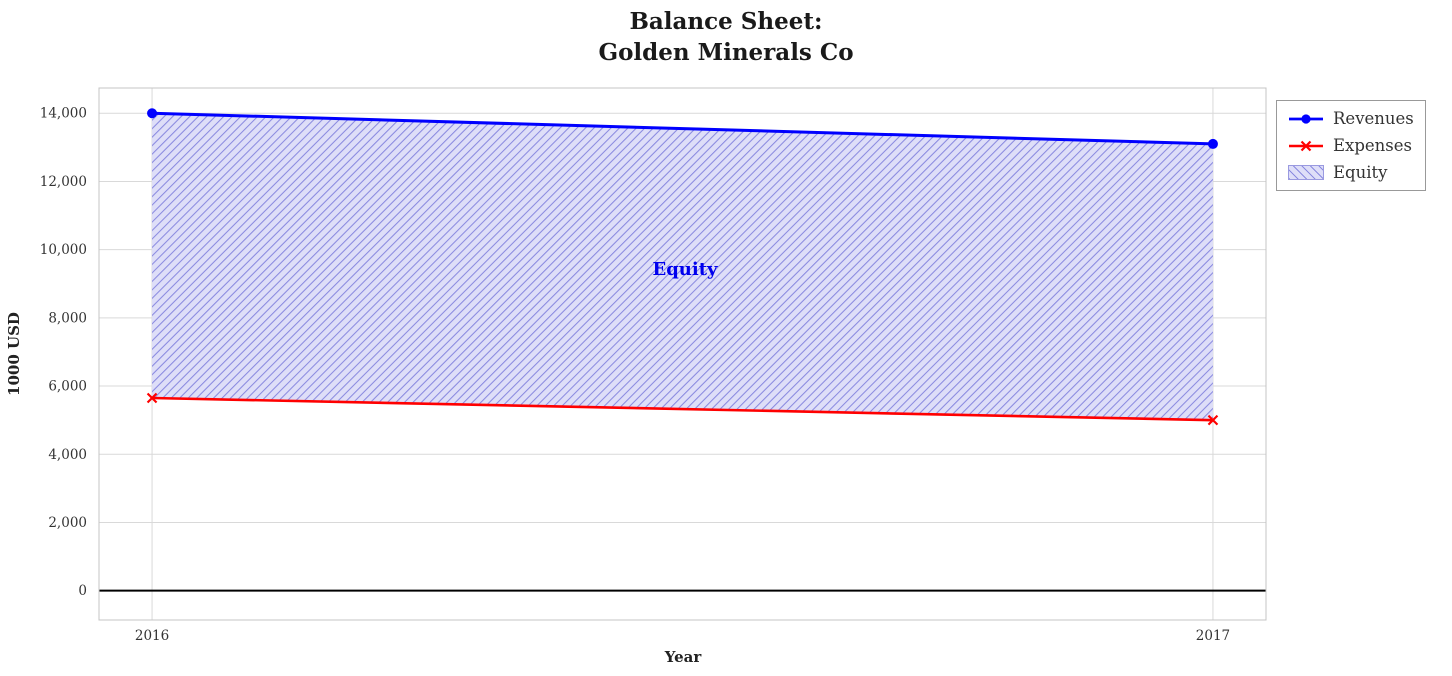 The width and height of the screenshot is (1452, 676). I want to click on y-tick-label: 6,000, so click(67, 387).